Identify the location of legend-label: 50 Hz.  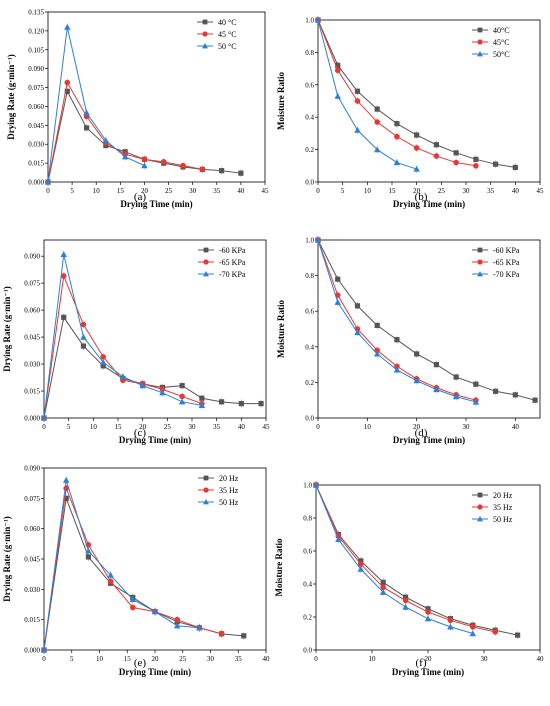
(503, 519).